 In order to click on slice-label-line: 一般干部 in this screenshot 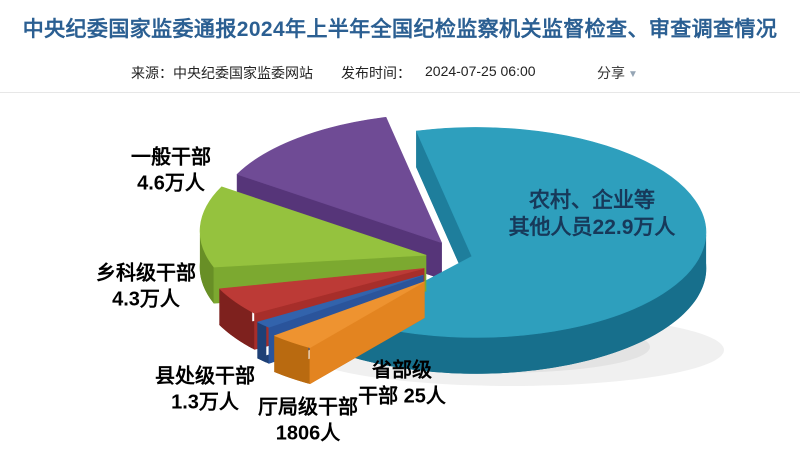, I will do `click(171, 157)`.